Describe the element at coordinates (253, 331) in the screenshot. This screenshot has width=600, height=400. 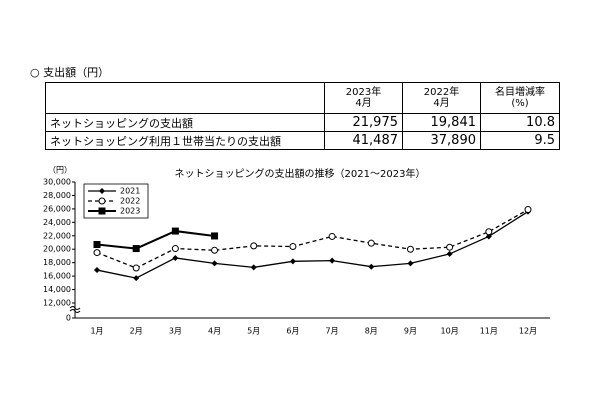
I see `x-tick-label: 5月` at that location.